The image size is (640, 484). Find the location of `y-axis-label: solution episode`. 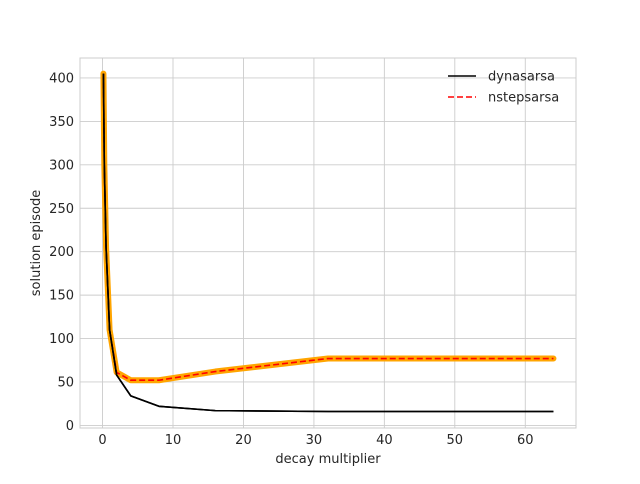

y-axis-label: solution episode is located at coordinates (36, 243).